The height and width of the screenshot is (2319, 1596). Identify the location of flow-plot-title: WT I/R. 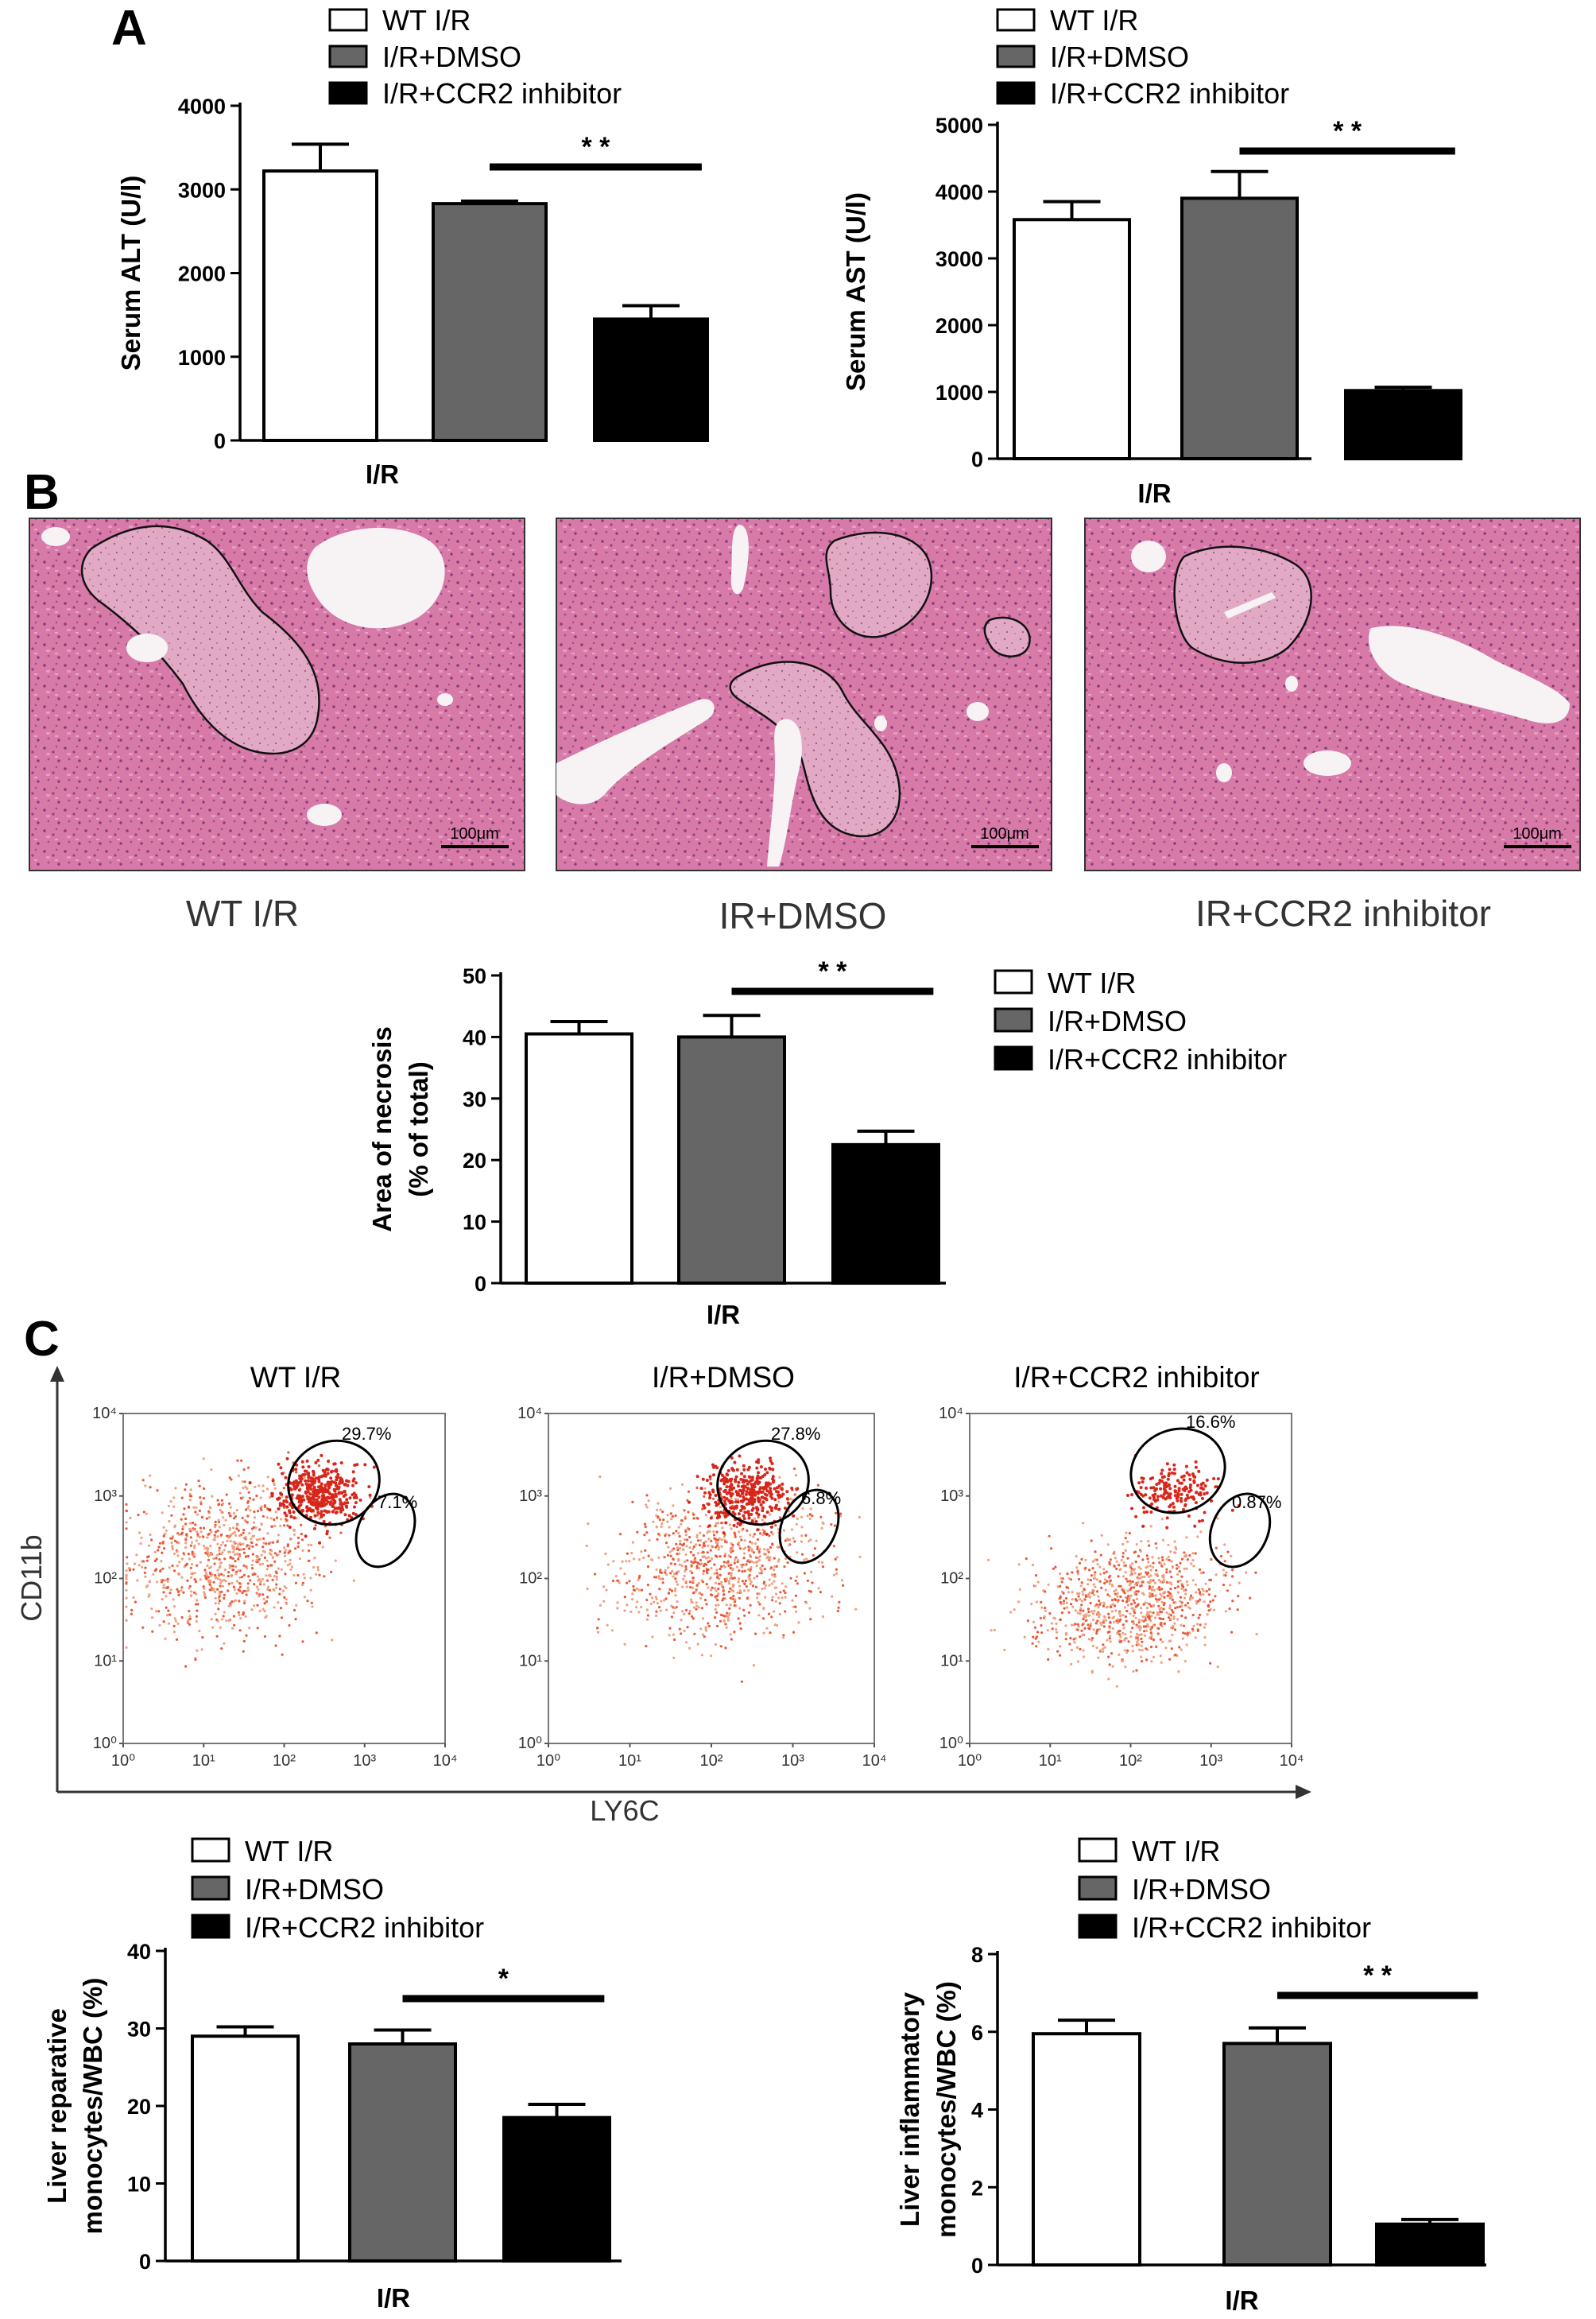
(295, 1377).